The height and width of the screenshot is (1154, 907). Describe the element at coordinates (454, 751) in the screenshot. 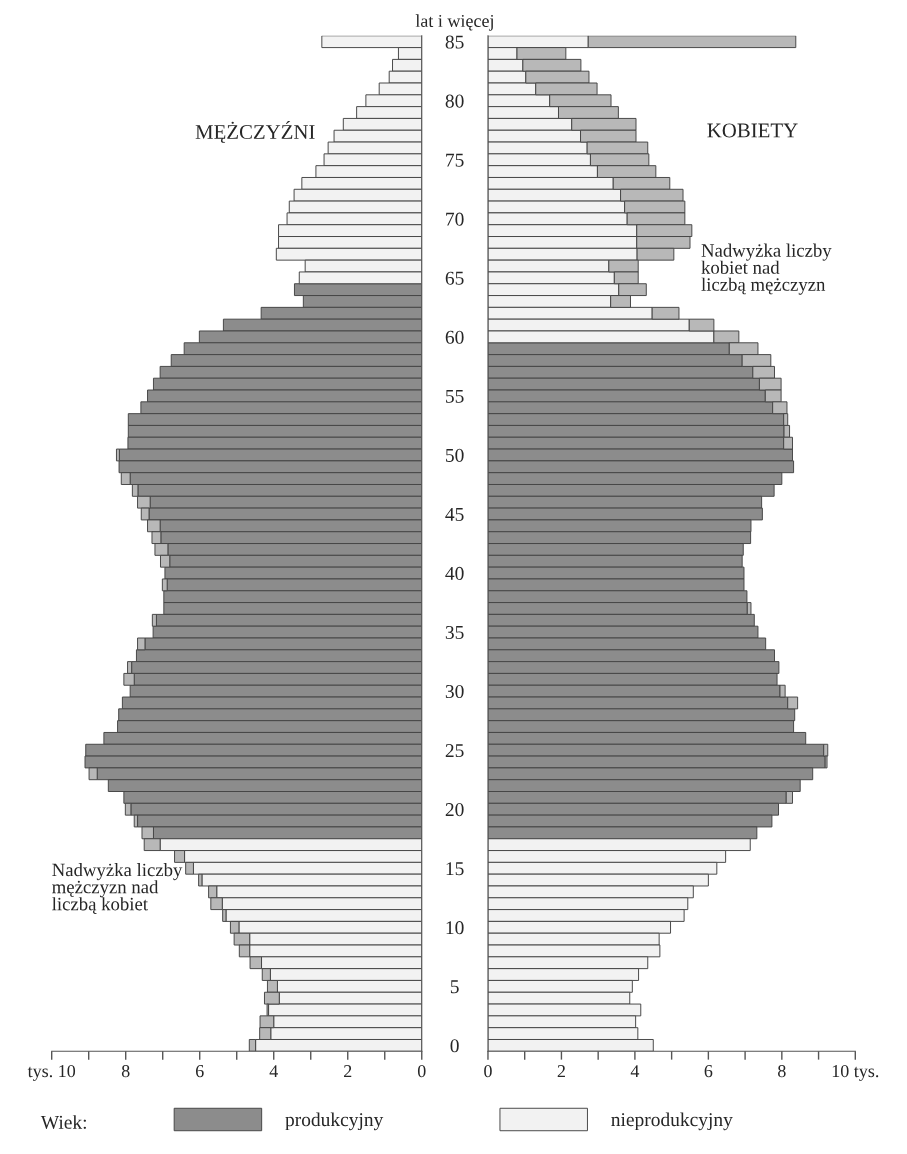

I see `y-tick-label: 25` at that location.